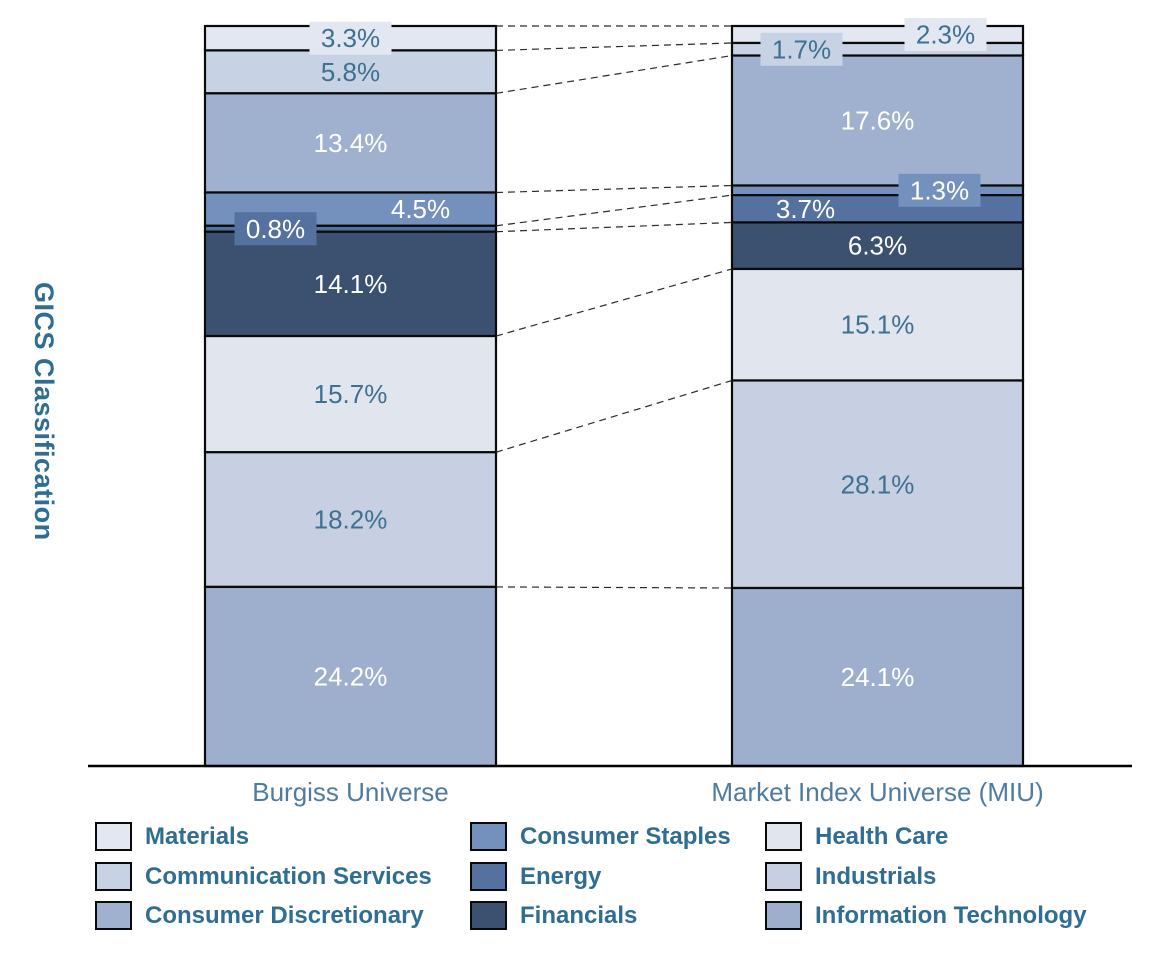 The width and height of the screenshot is (1150, 972). What do you see at coordinates (614, 587) in the screenshot?
I see `connector-line-information-technology` at bounding box center [614, 587].